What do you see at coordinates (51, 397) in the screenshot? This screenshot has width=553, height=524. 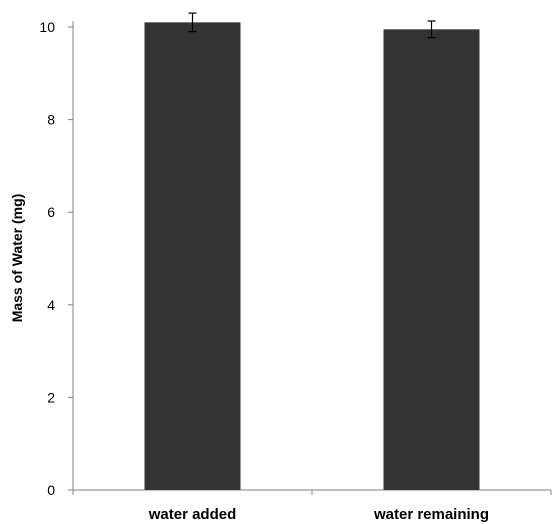 I see `y-tick-label: 2` at bounding box center [51, 397].